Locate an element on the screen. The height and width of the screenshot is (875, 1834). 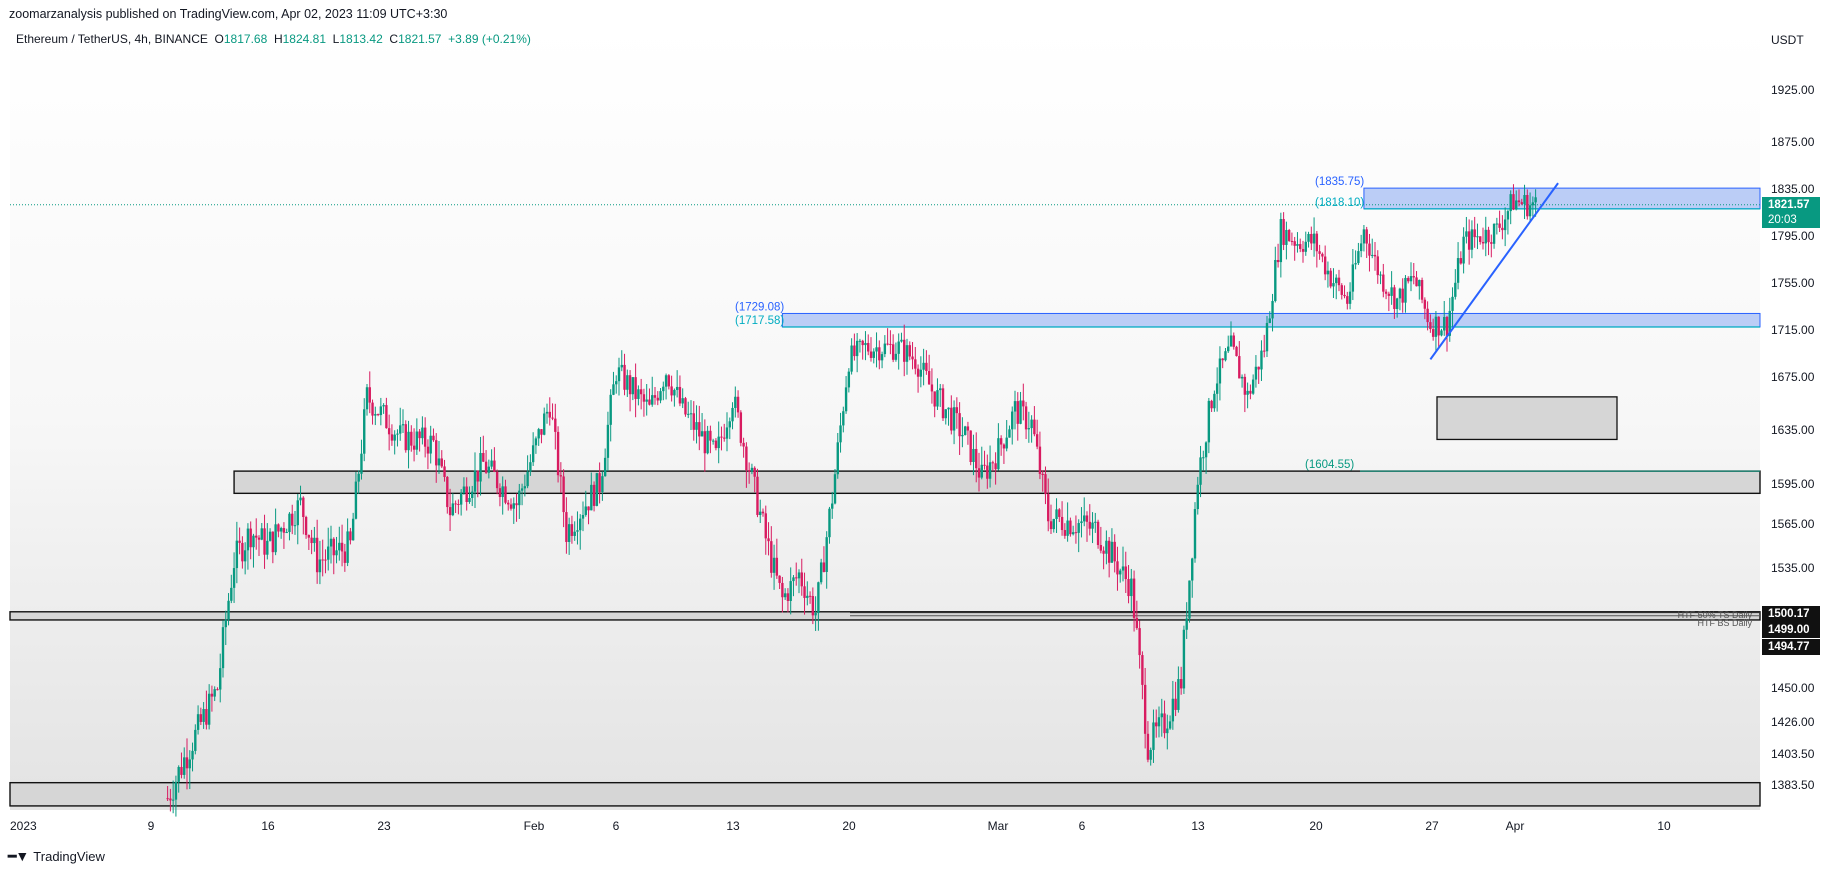
legend-symbol: Ethereum / TetherUS, 4h, BINANCE is located at coordinates (112, 39).